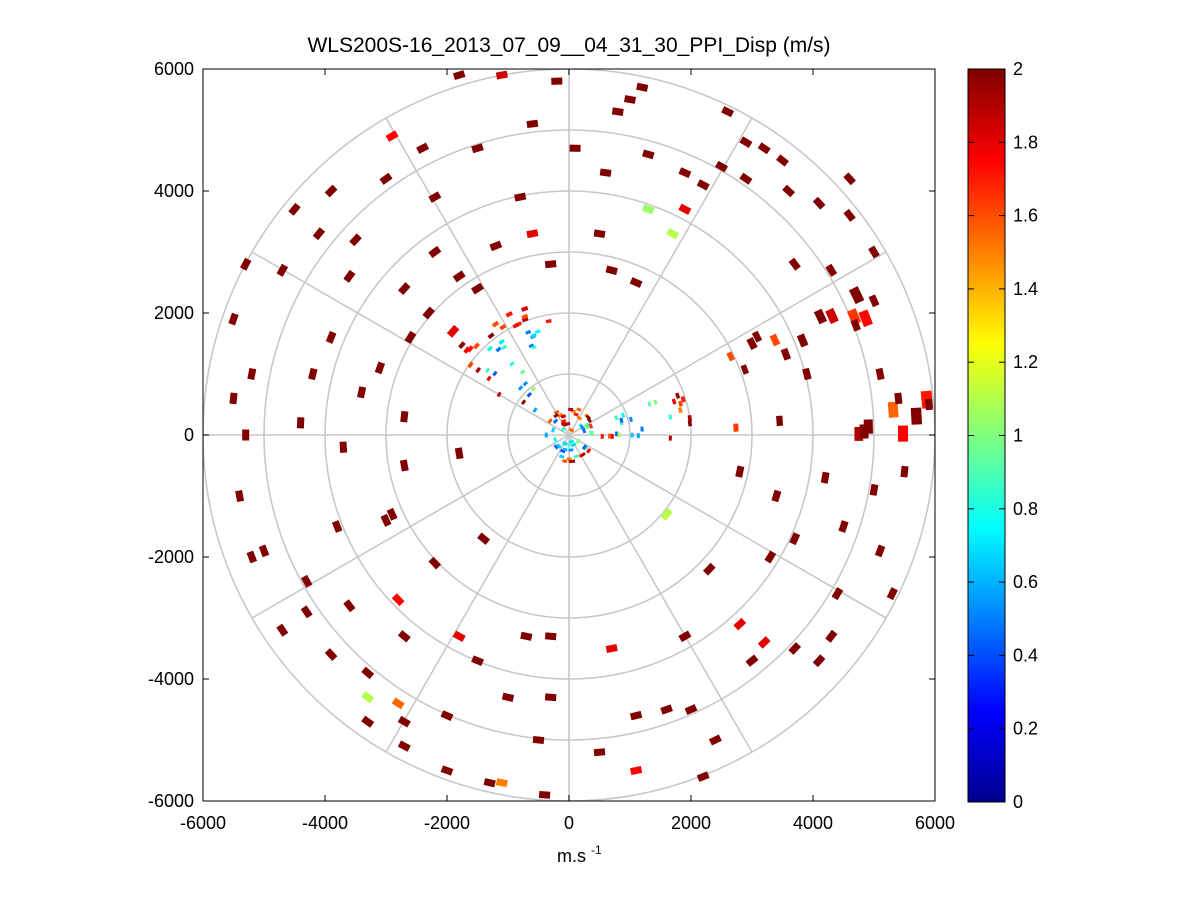 The image size is (1201, 901). Describe the element at coordinates (174, 191) in the screenshot. I see `y-tick-label: 4000` at that location.